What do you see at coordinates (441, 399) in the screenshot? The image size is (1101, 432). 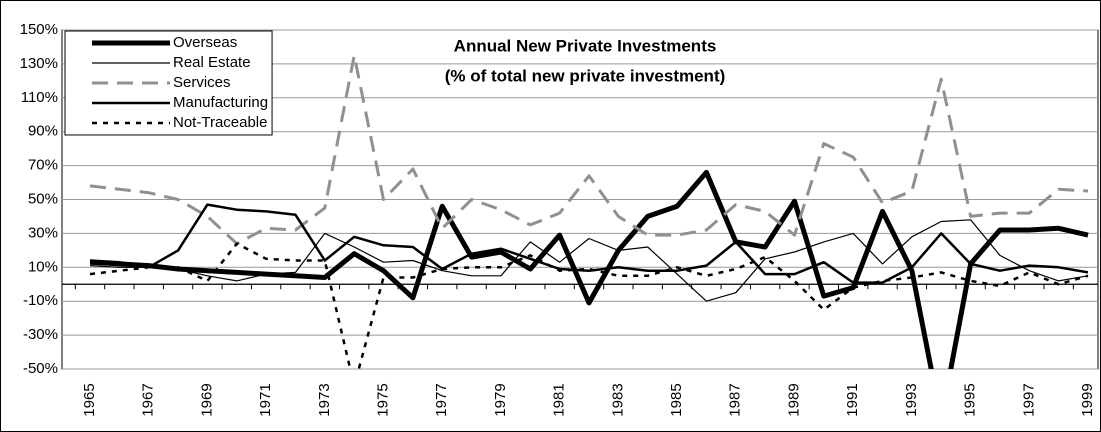 I see `x-tick-label: 1977` at bounding box center [441, 399].